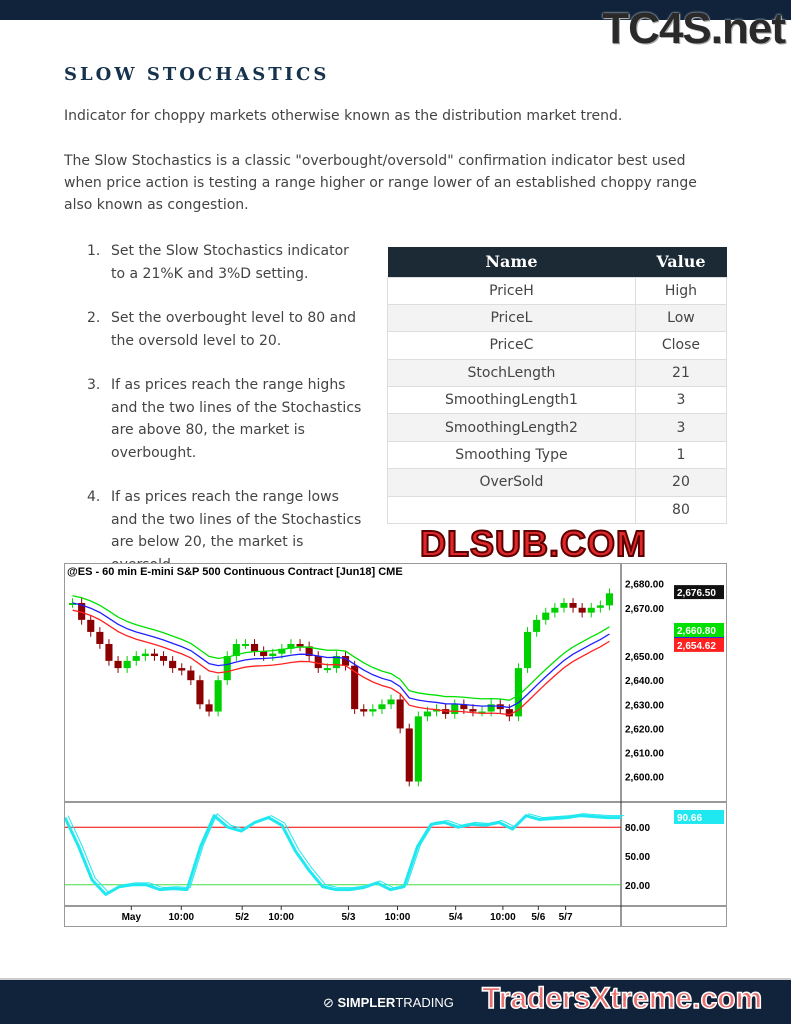 The height and width of the screenshot is (1024, 791). What do you see at coordinates (132, 917) in the screenshot?
I see `time-label: May` at bounding box center [132, 917].